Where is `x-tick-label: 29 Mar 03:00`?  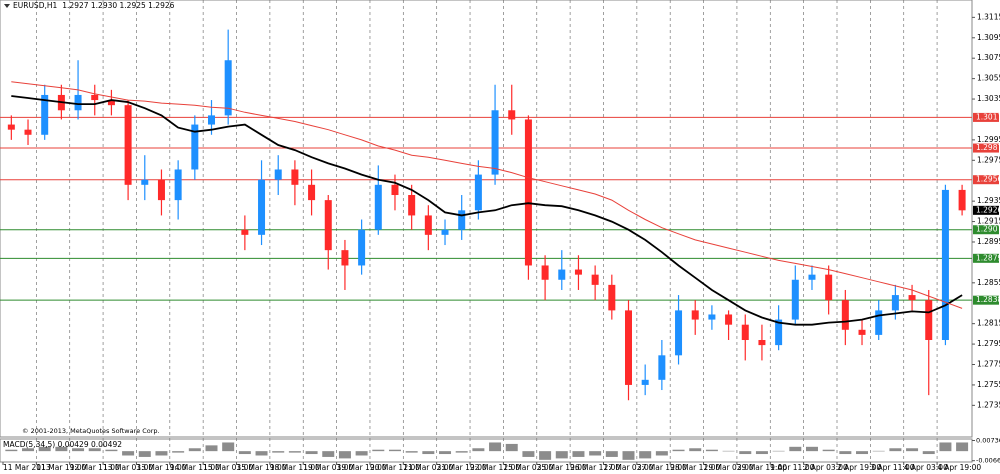 x-tick-label: 29 Mar 03:00 is located at coordinates (729, 467).